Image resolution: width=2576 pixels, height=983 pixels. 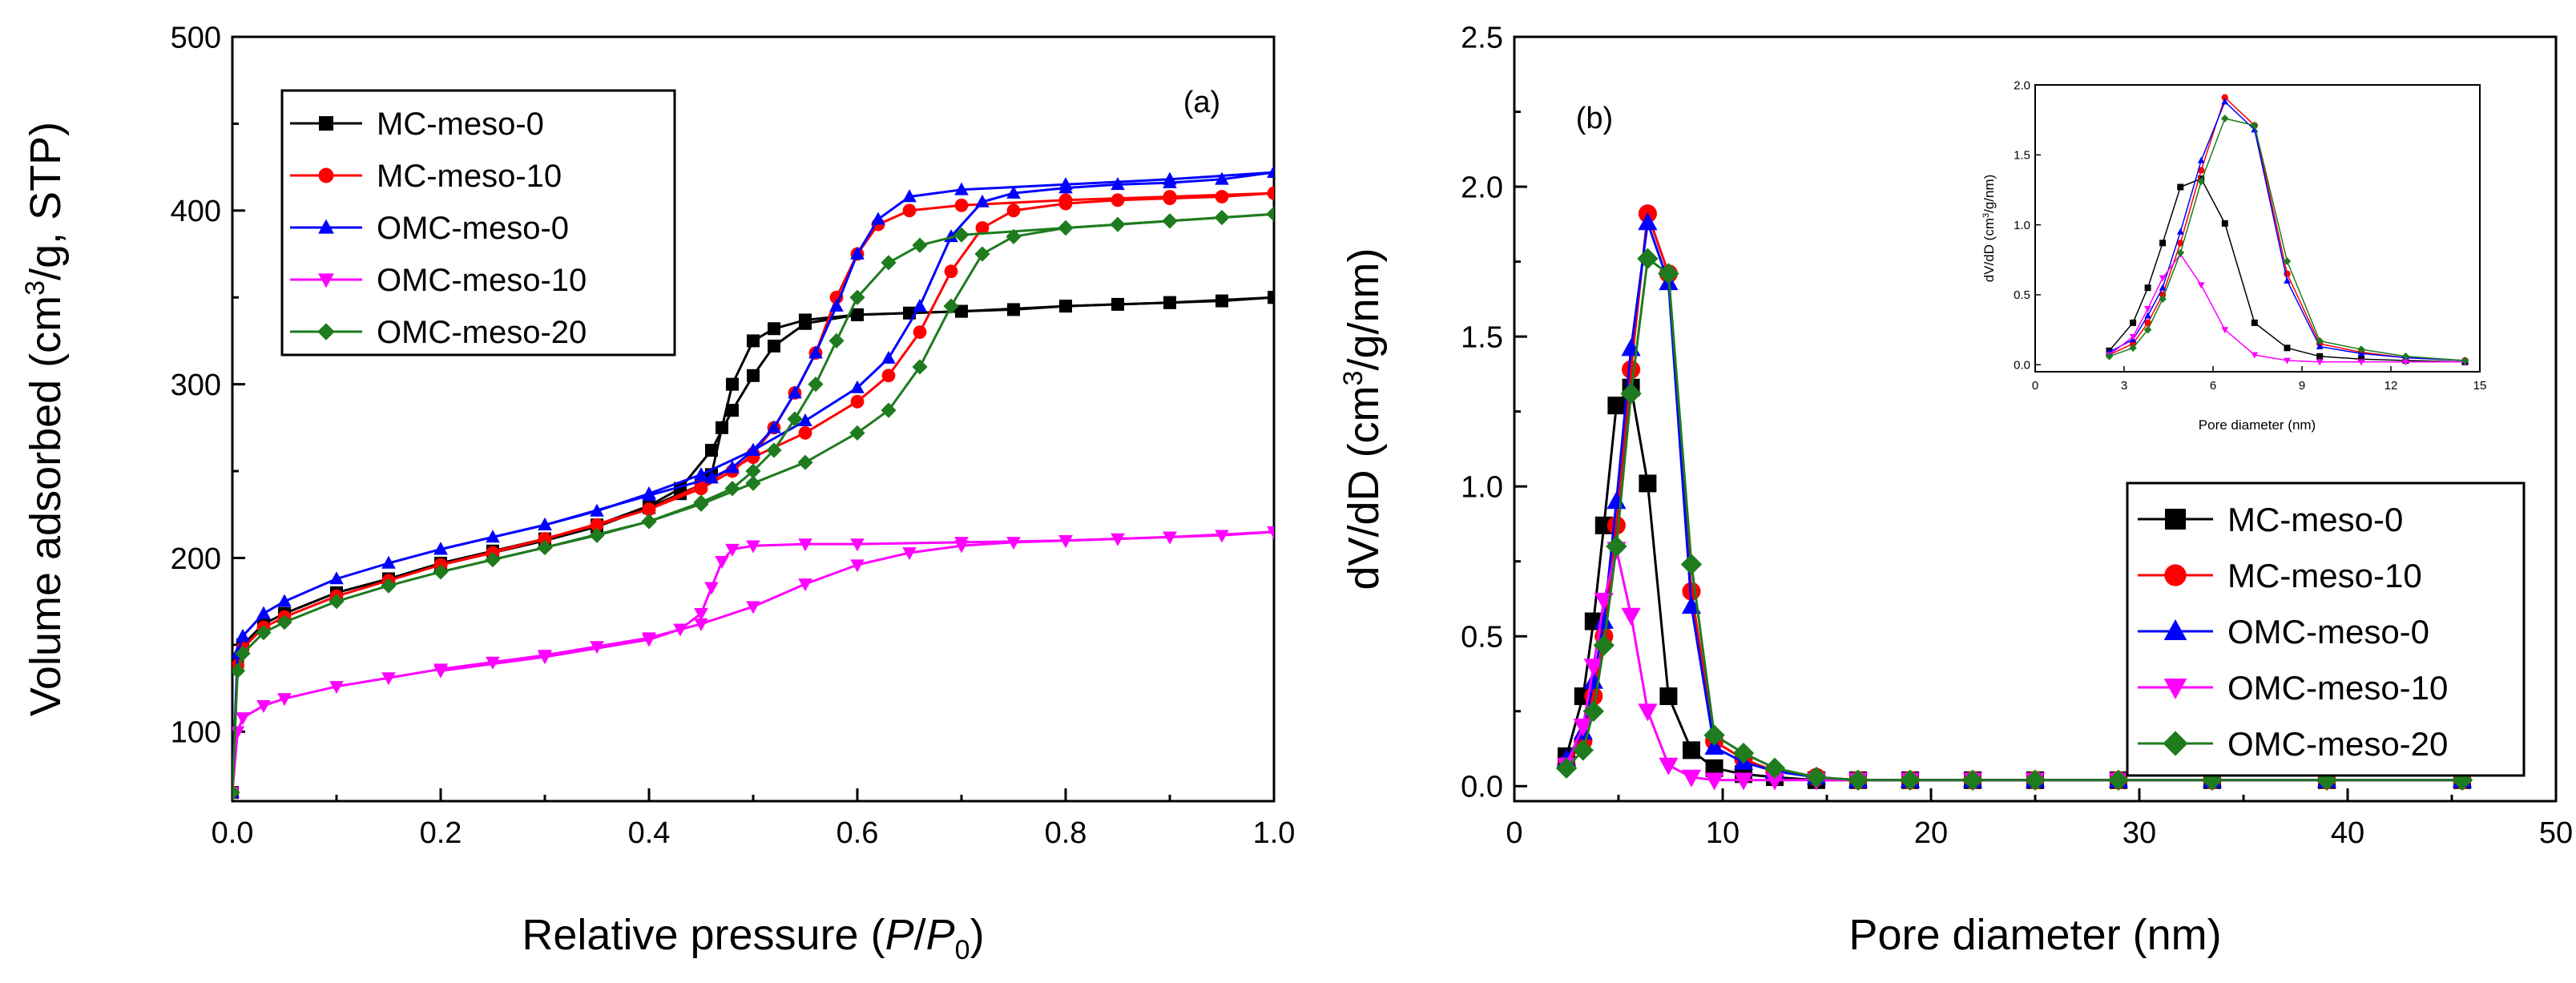 What do you see at coordinates (2257, 228) in the screenshot?
I see `inset-frame` at bounding box center [2257, 228].